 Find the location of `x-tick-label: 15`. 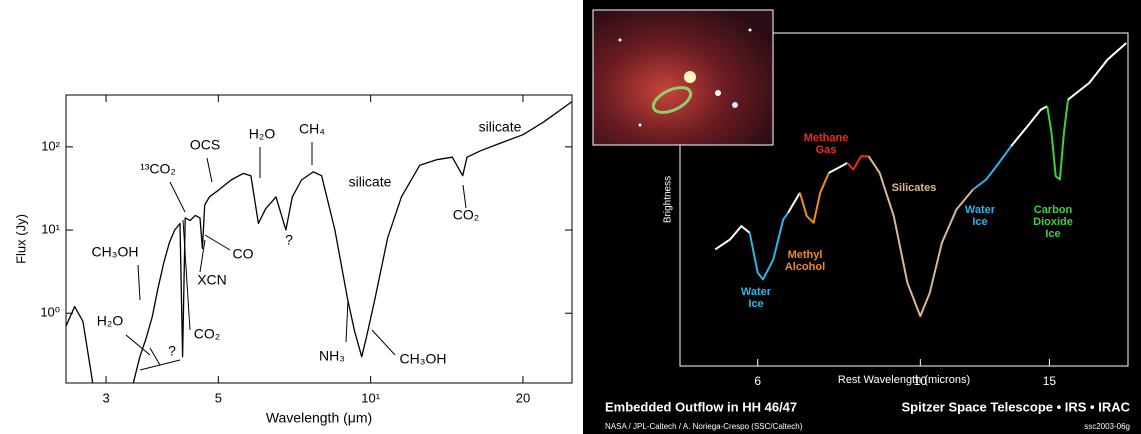

x-tick-label: 15 is located at coordinates (1050, 381).